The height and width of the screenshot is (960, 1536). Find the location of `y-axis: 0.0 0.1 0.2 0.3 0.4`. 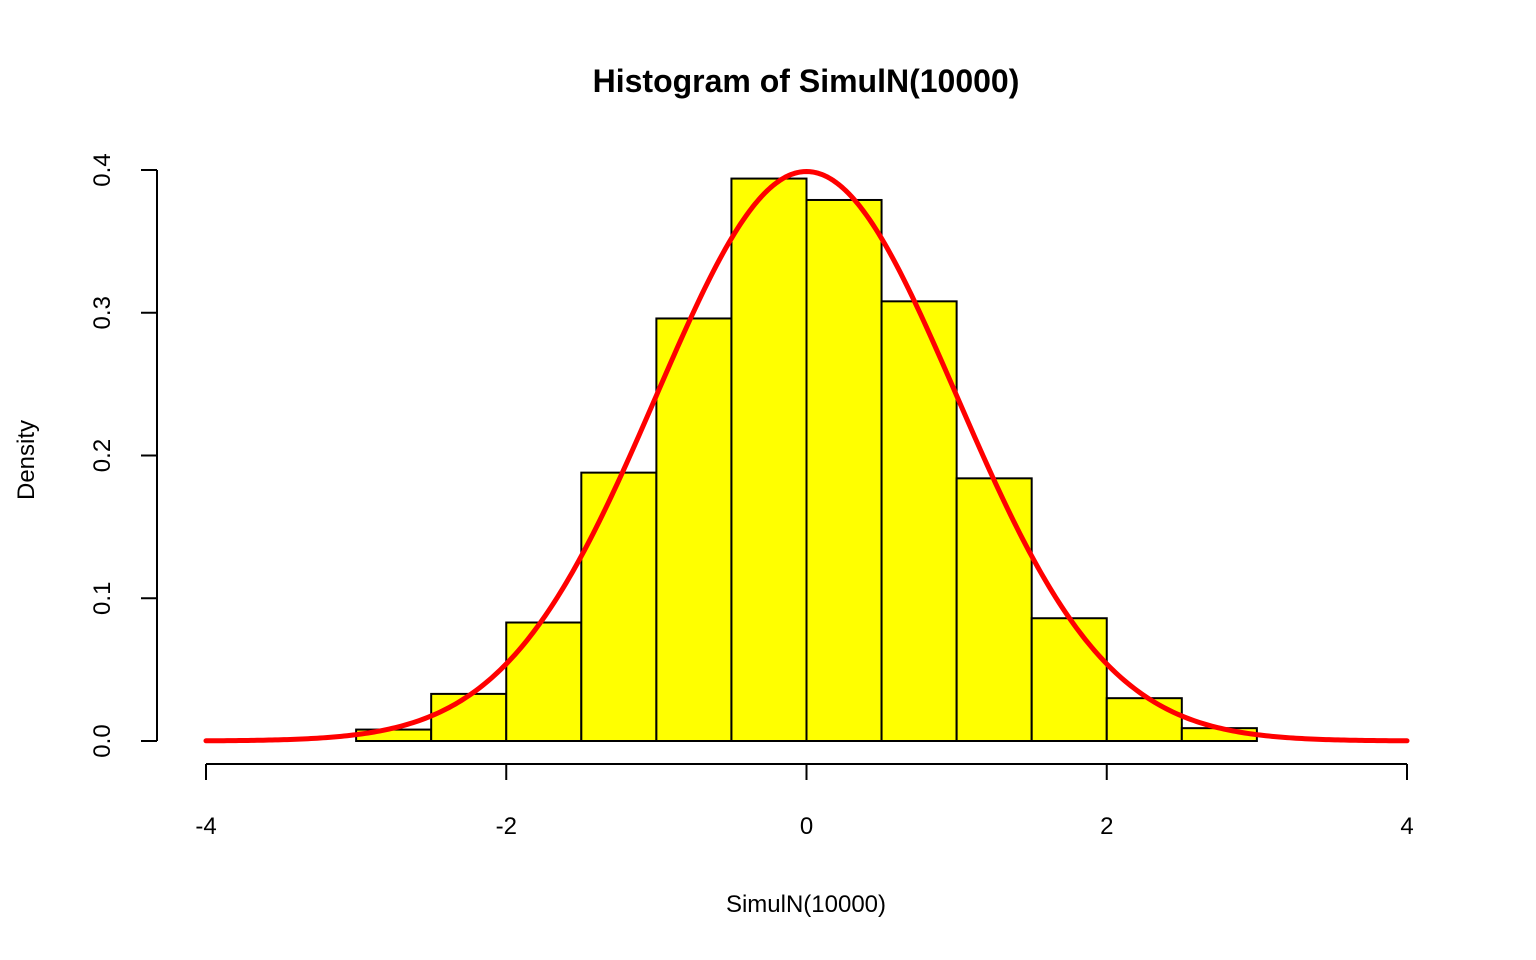

y-axis: 0.0 0.1 0.2 0.3 0.4 is located at coordinates (123, 455).